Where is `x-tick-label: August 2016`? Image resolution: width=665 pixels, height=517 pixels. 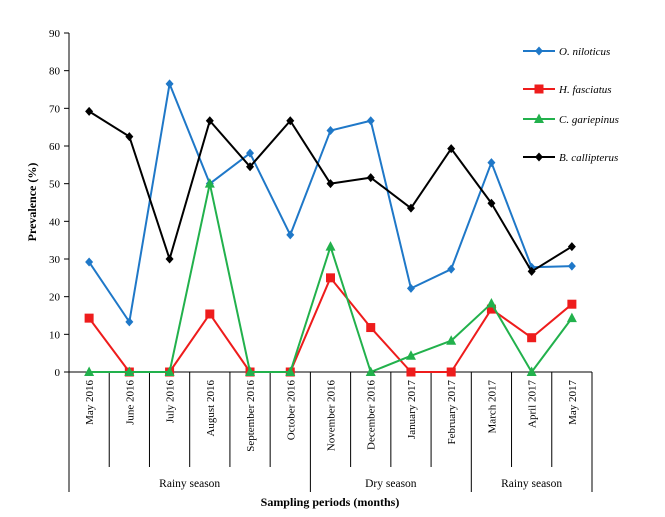
x-tick-label: August 2016 is located at coordinates (211, 408).